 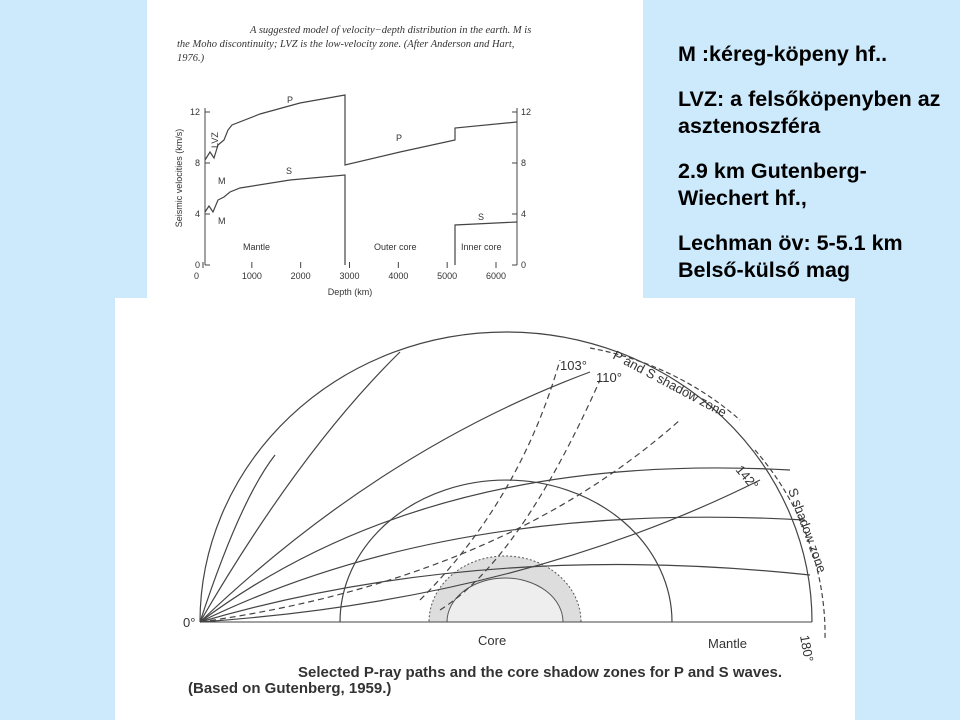 I want to click on x-tick-label: 4000, so click(x=398, y=276).